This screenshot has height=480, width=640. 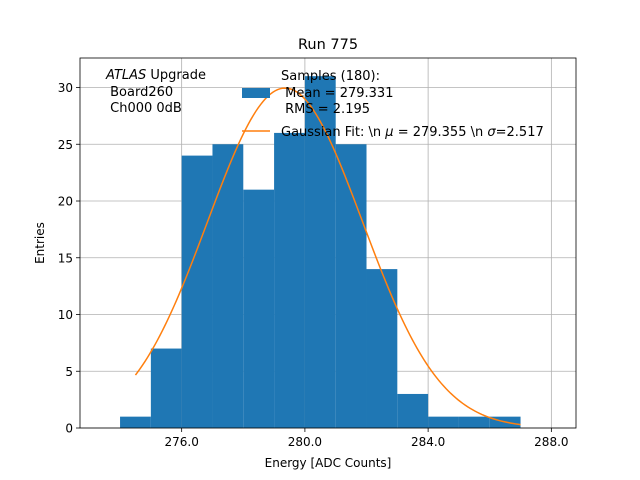 What do you see at coordinates (328, 463) in the screenshot?
I see `x-axis-label: Energy [ADC Counts]` at bounding box center [328, 463].